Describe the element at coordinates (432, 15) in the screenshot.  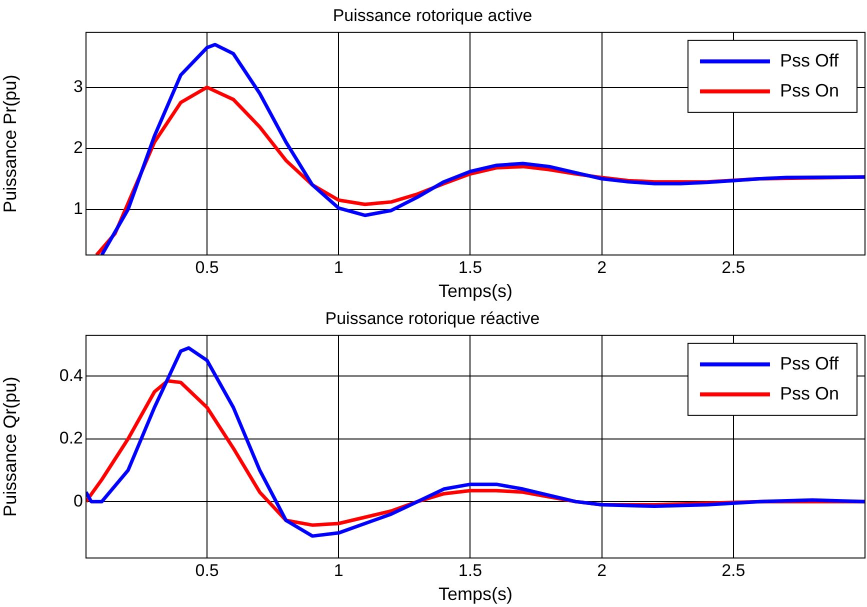
I see `chart-title: Puissance rotorique active` at that location.